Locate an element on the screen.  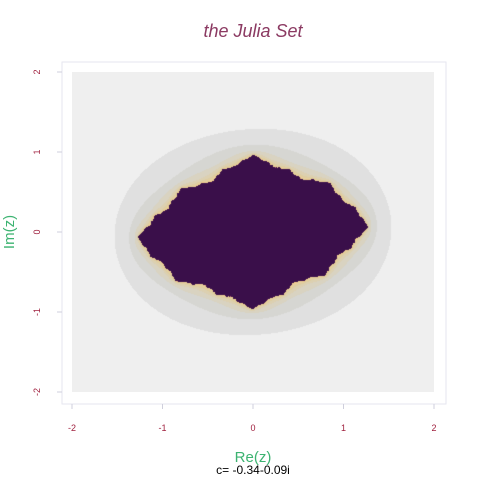
x-tick-label: -2 is located at coordinates (72, 428).